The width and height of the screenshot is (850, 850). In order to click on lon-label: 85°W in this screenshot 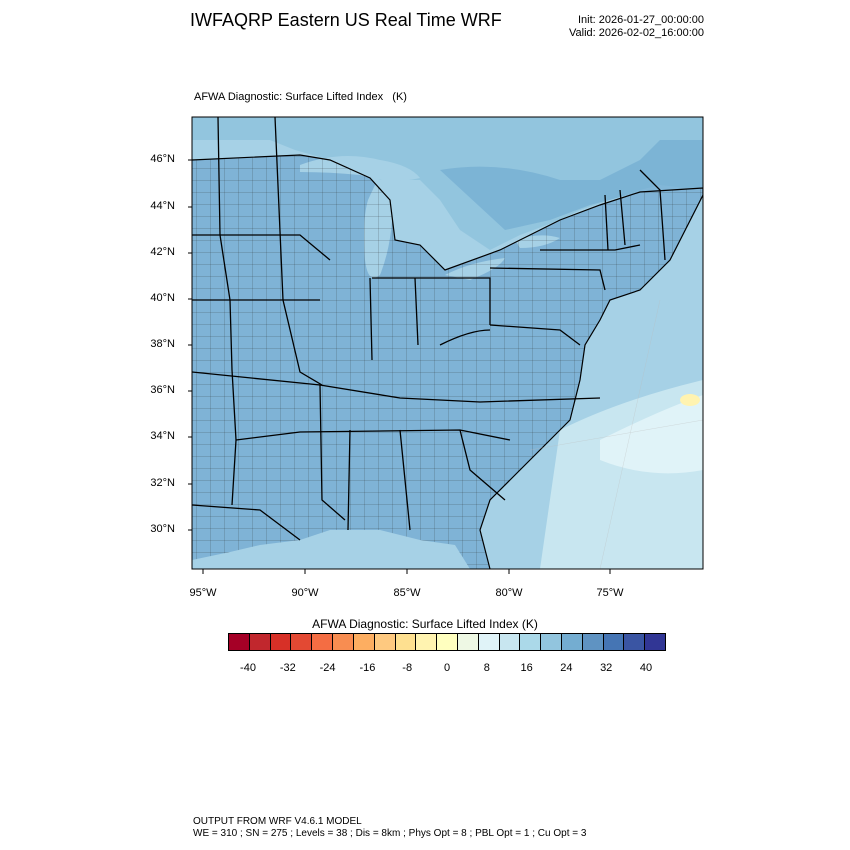, I will do `click(407, 593)`.